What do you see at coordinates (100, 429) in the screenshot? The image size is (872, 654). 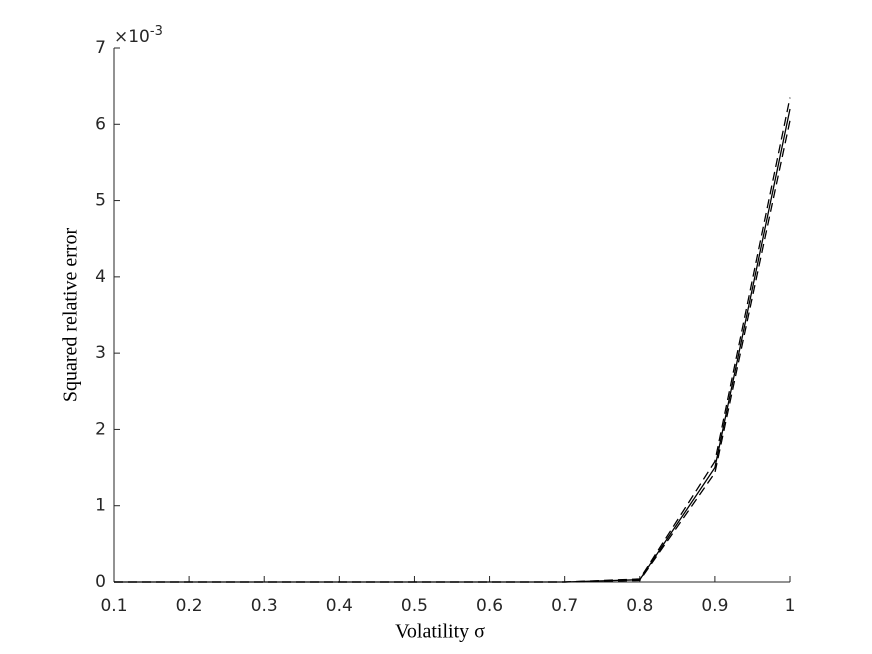 I see `y-tick-label: 2` at bounding box center [100, 429].